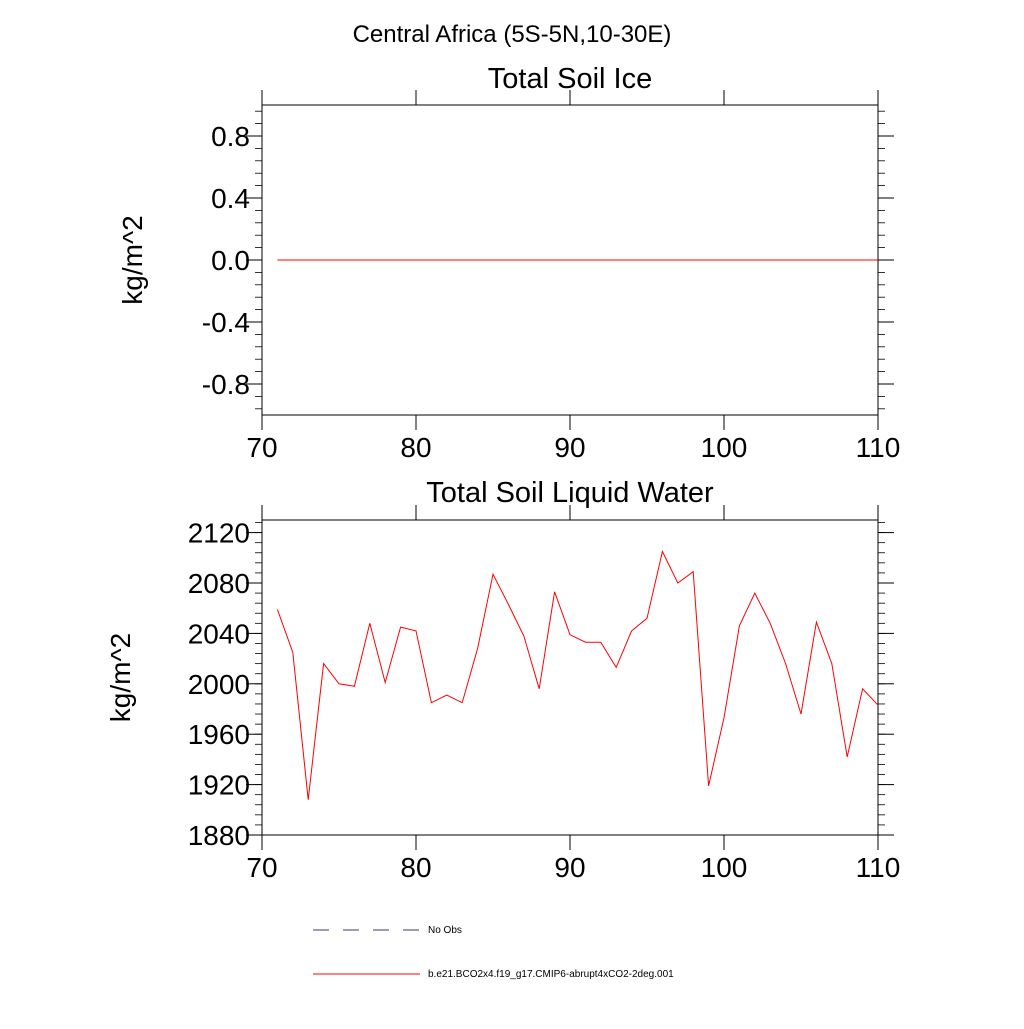 The width and height of the screenshot is (1024, 1029). Describe the element at coordinates (230, 136) in the screenshot. I see `y-tick-label: 0.8` at that location.